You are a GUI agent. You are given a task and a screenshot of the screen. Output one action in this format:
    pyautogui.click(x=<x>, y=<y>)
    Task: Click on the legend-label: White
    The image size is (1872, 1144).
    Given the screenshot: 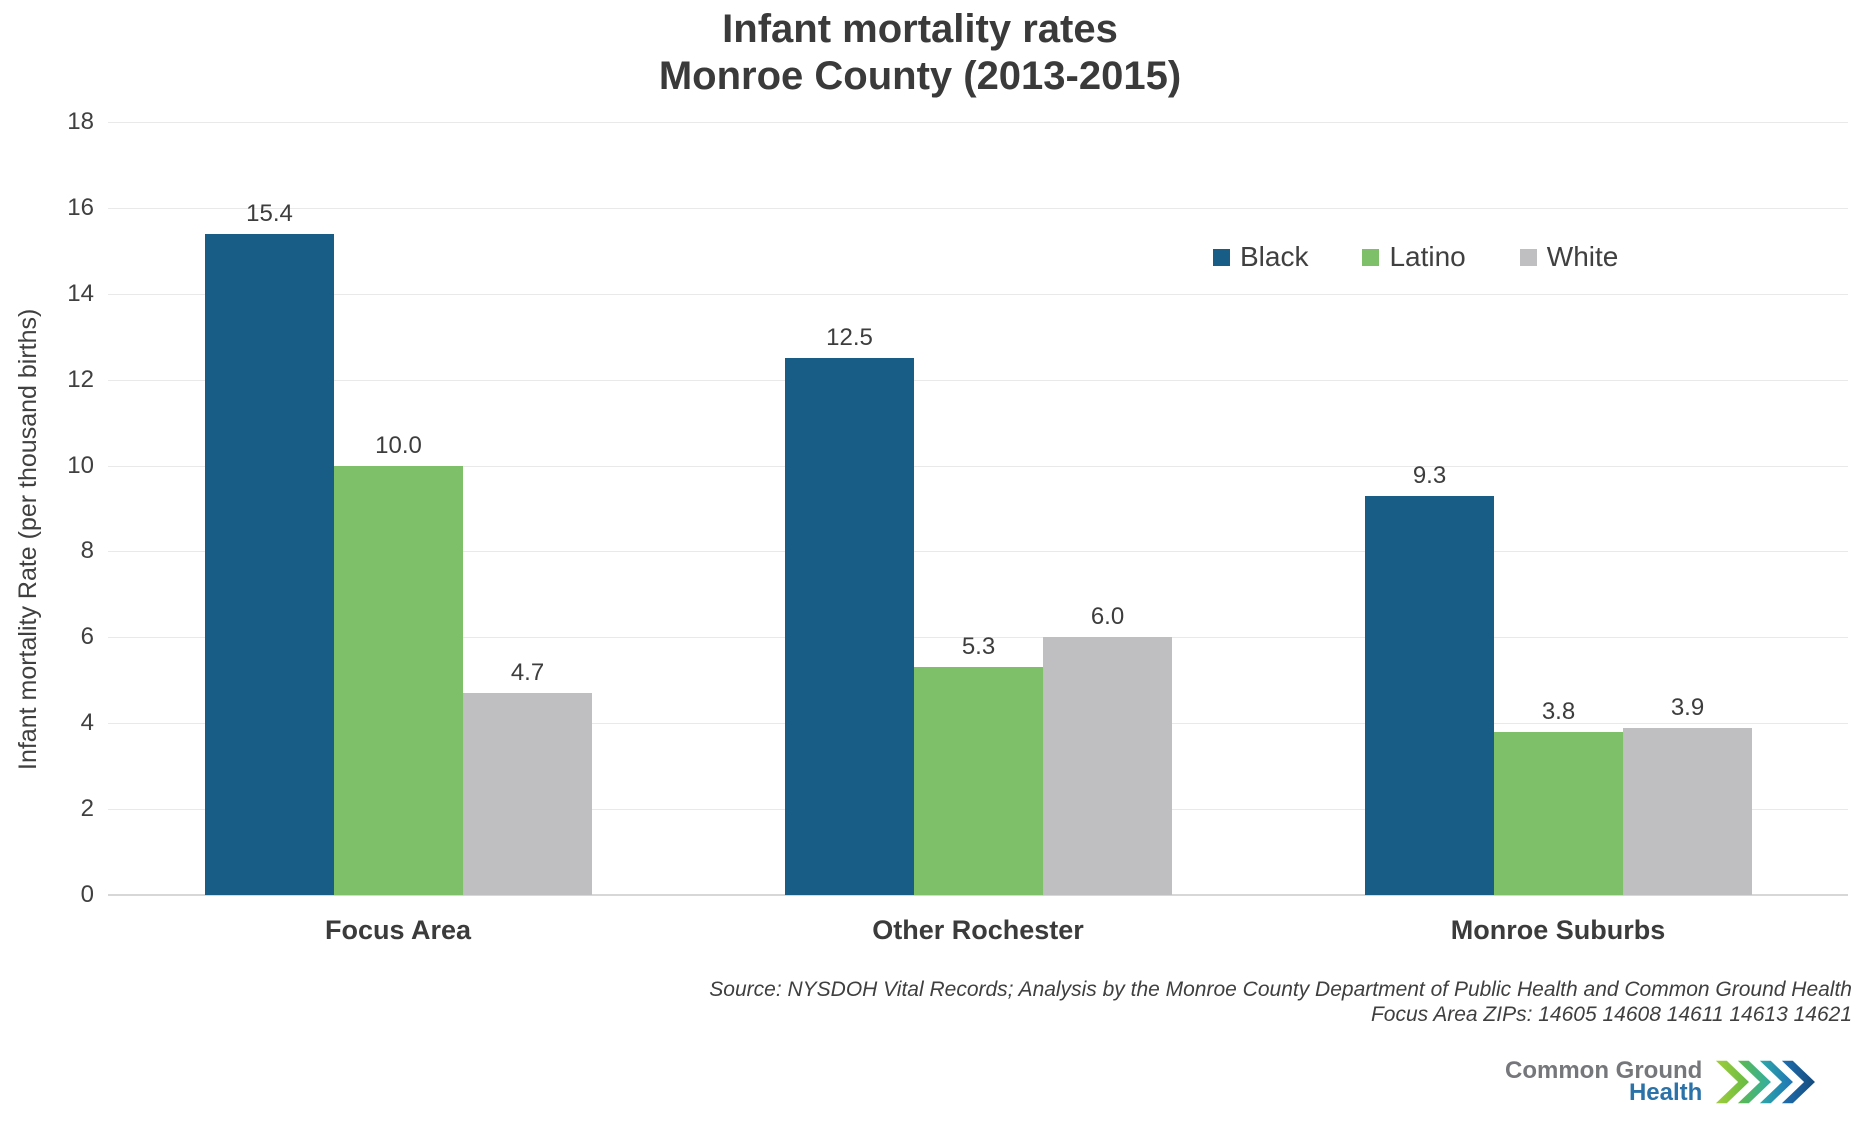 What is the action you would take?
    pyautogui.click(x=1582, y=256)
    